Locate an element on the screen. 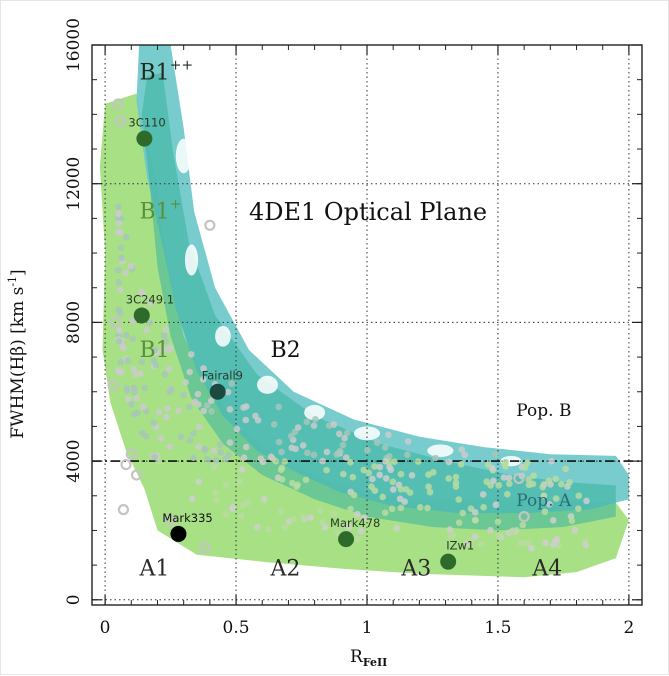  x-tick-label: 2 is located at coordinates (628, 628).